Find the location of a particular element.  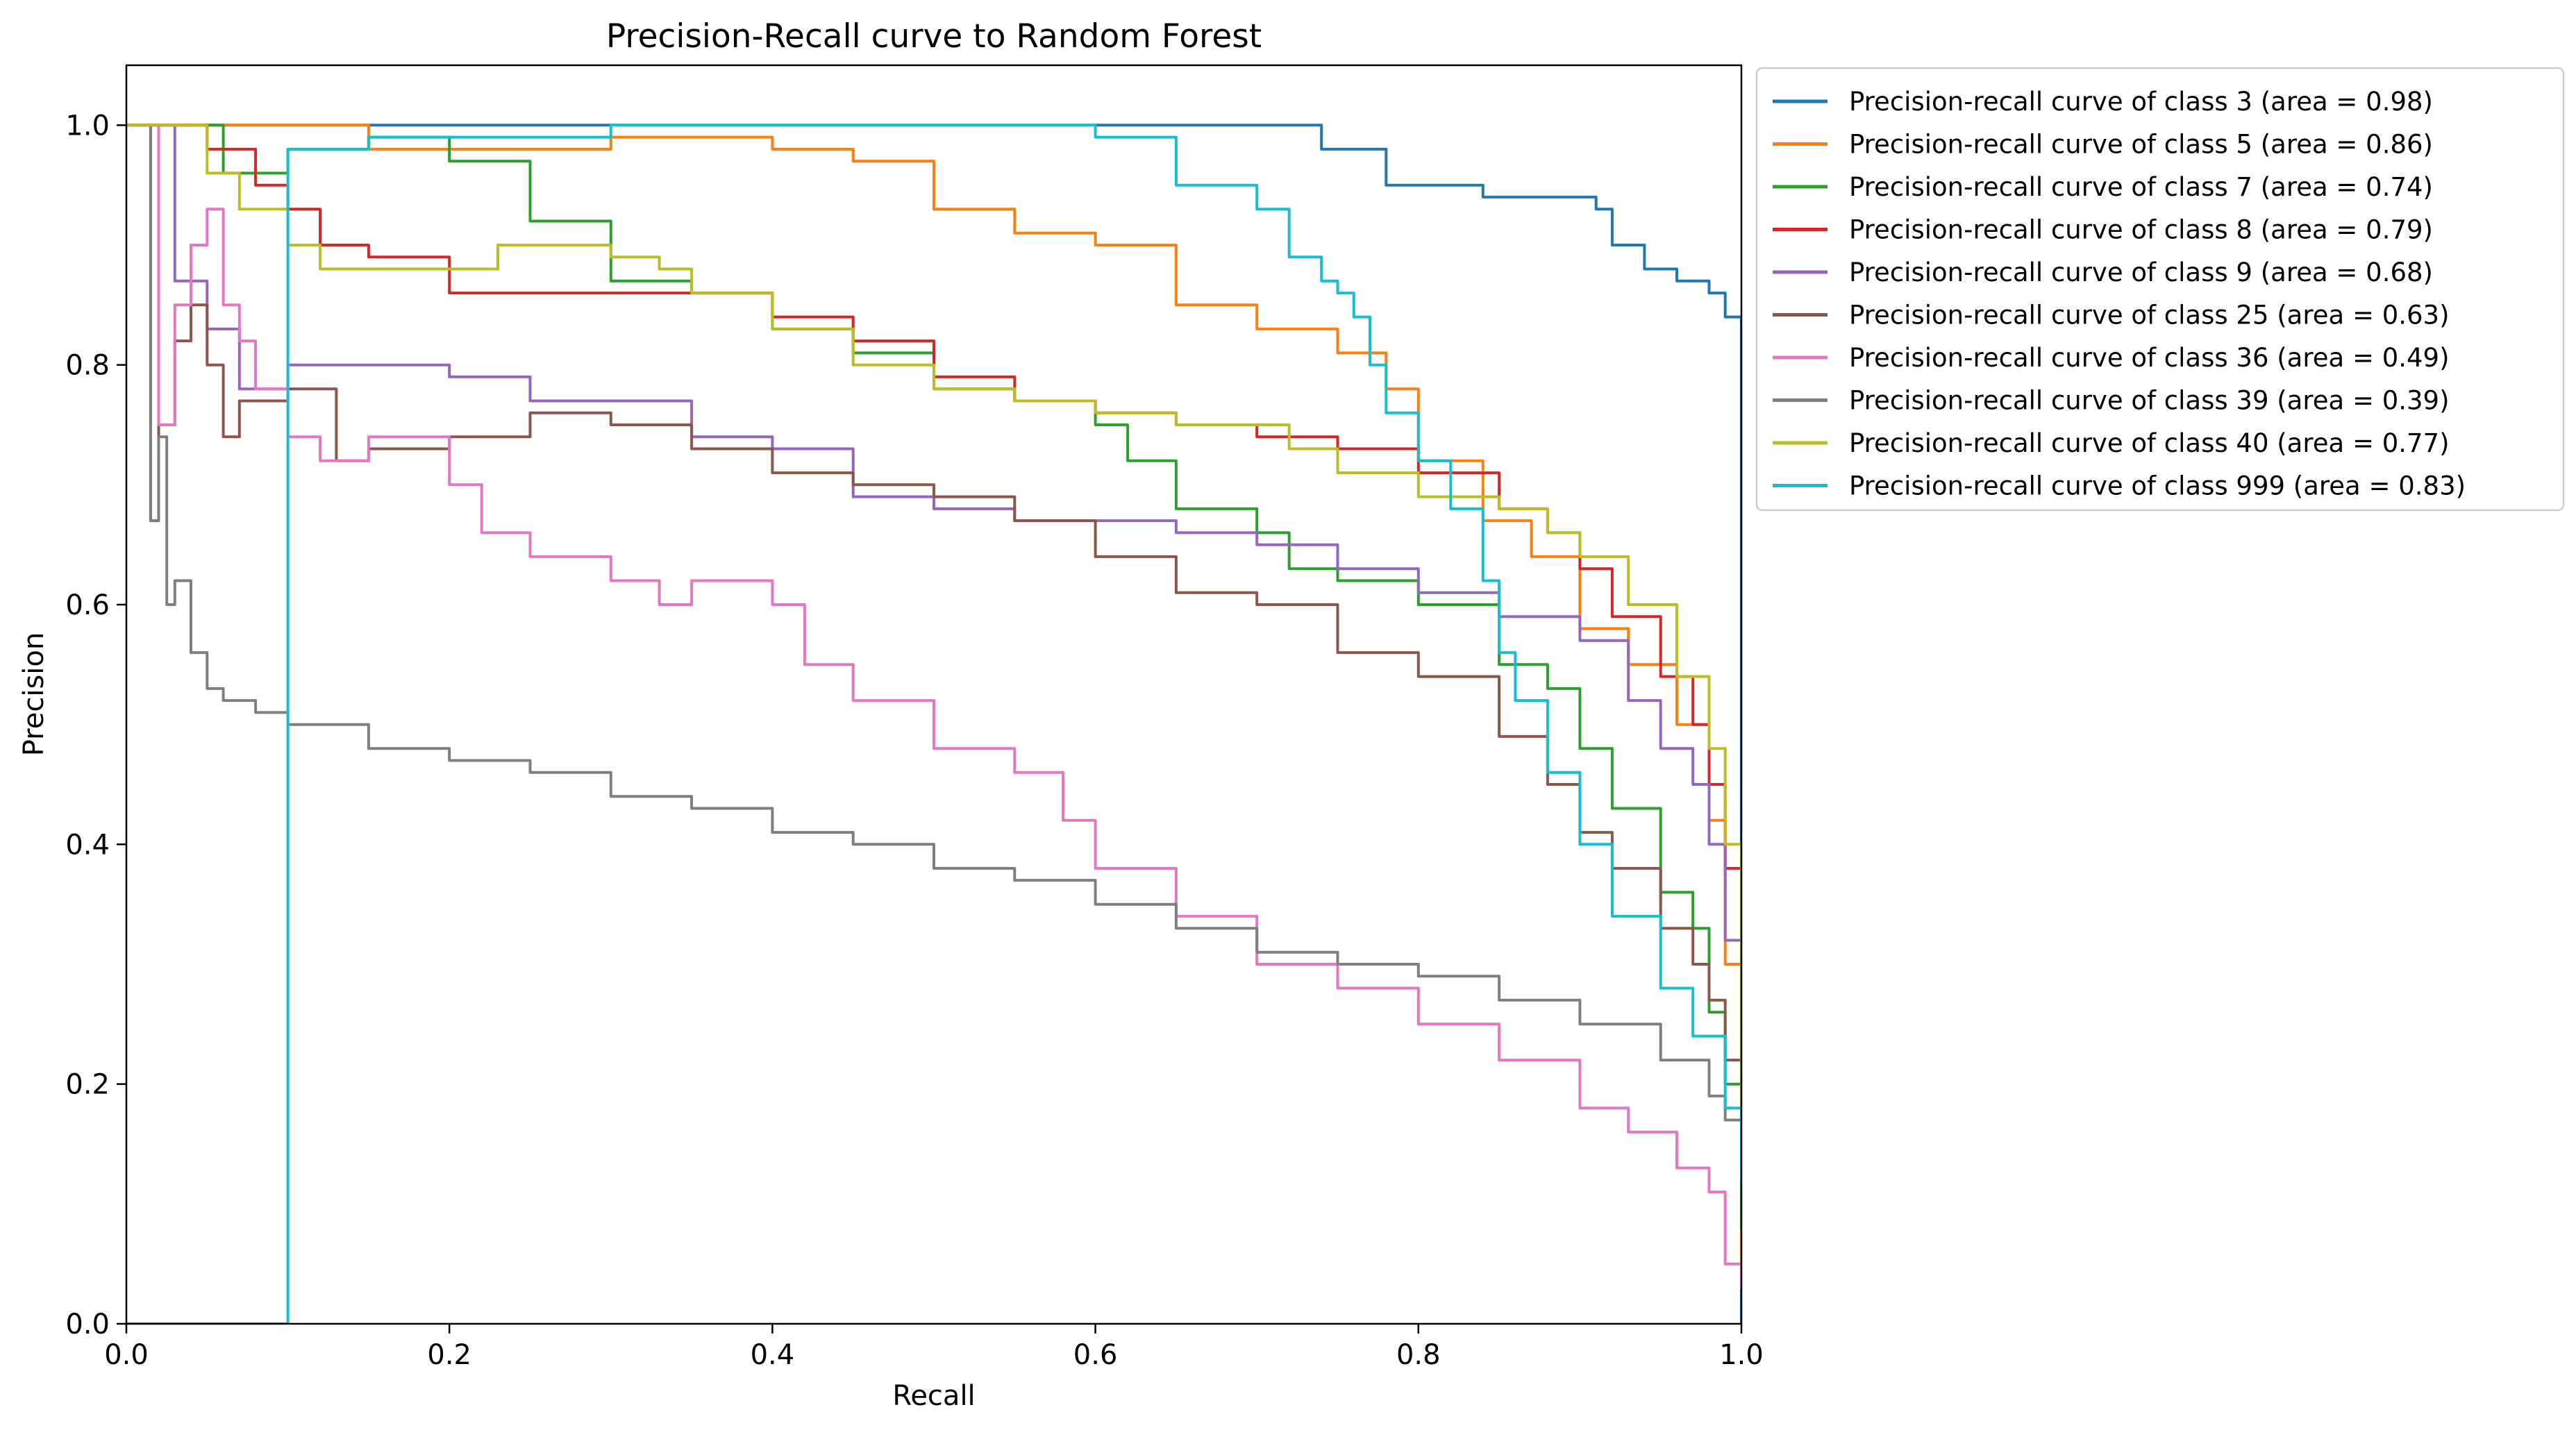

x-tick-label: 0.0 is located at coordinates (126, 1355).